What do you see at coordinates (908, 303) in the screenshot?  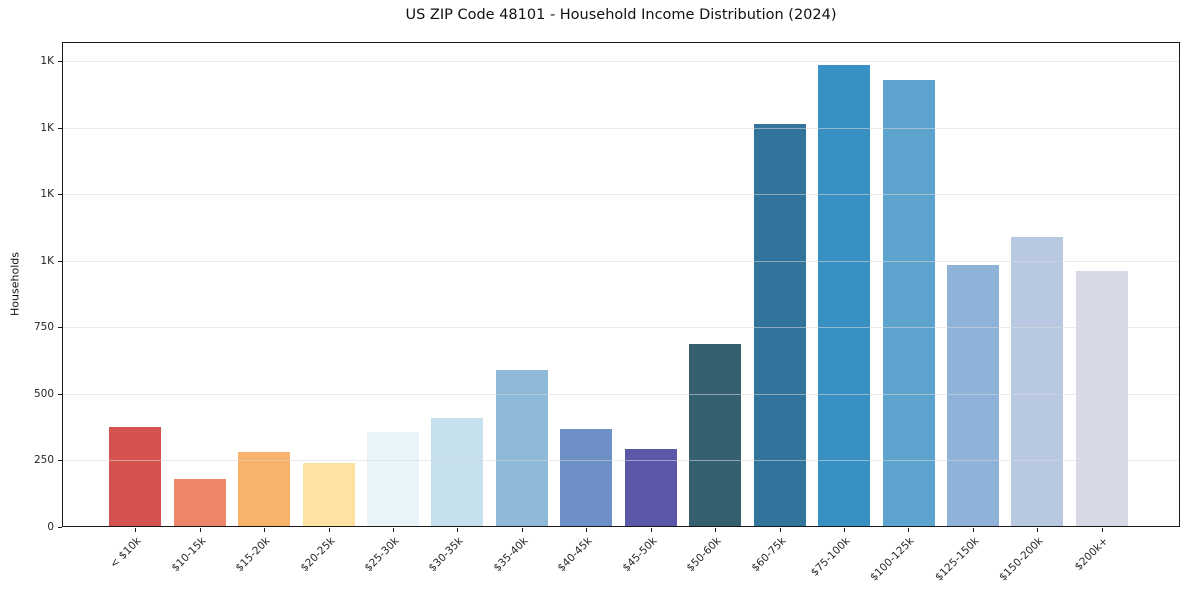 I see `bar-$100-125k` at bounding box center [908, 303].